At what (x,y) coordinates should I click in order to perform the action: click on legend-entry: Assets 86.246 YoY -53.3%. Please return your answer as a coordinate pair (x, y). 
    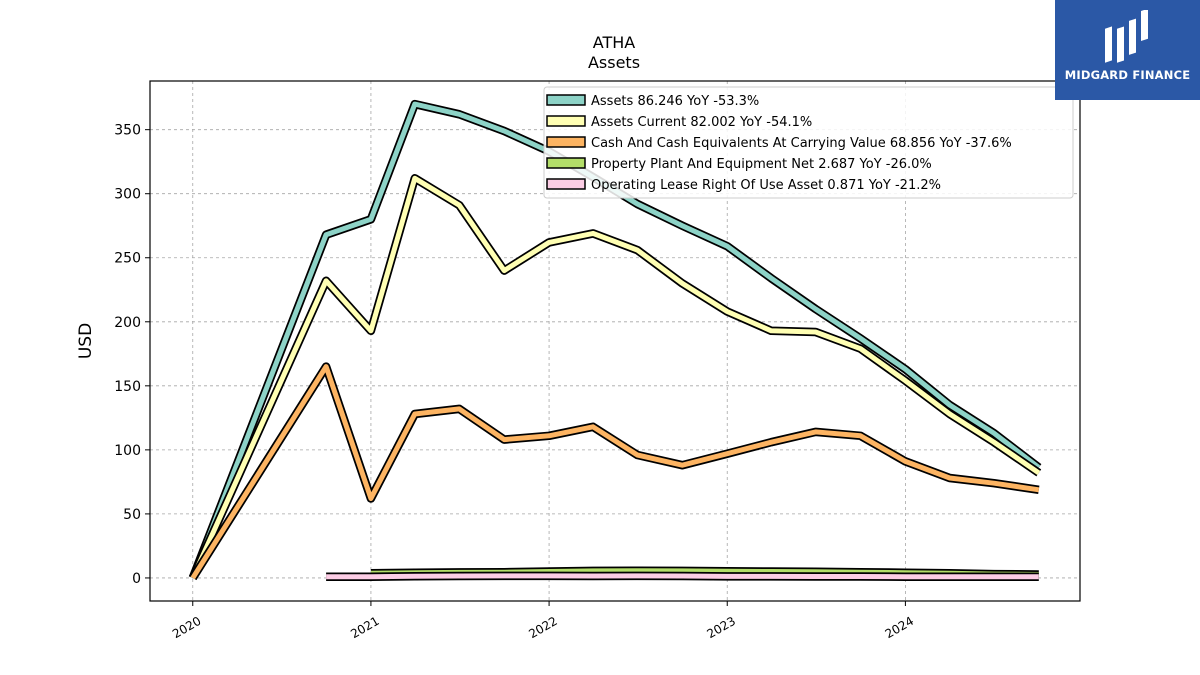
    Looking at the image, I should click on (675, 101).